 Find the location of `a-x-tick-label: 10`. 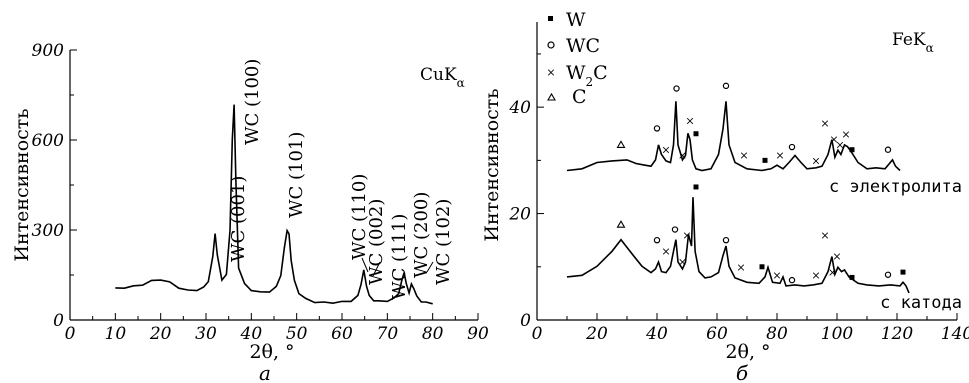

a-x-tick-label: 10 is located at coordinates (116, 334).